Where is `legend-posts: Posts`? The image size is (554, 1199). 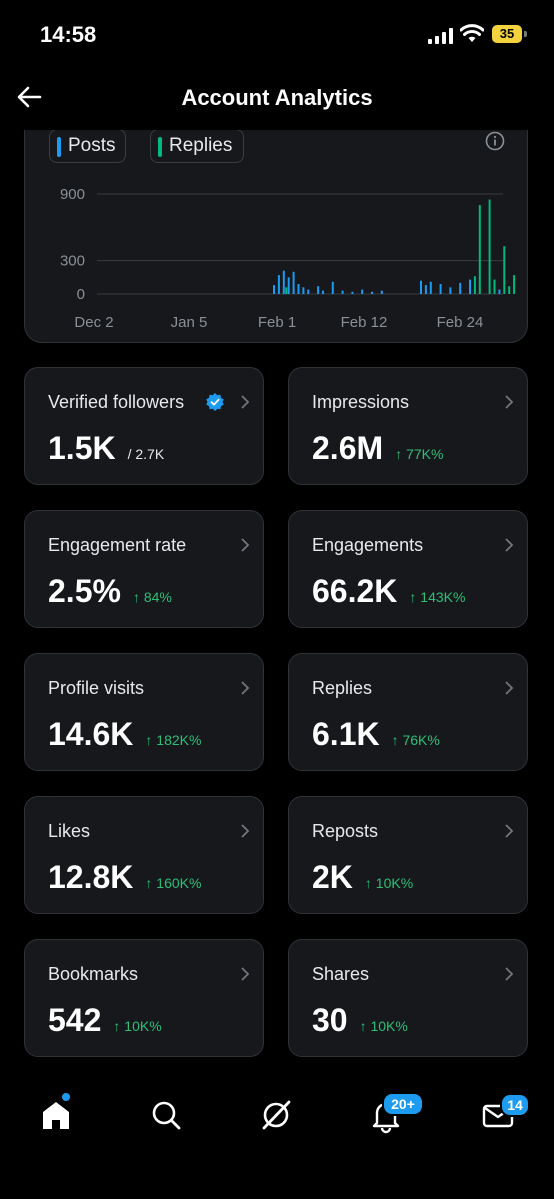 legend-posts: Posts is located at coordinates (87, 146).